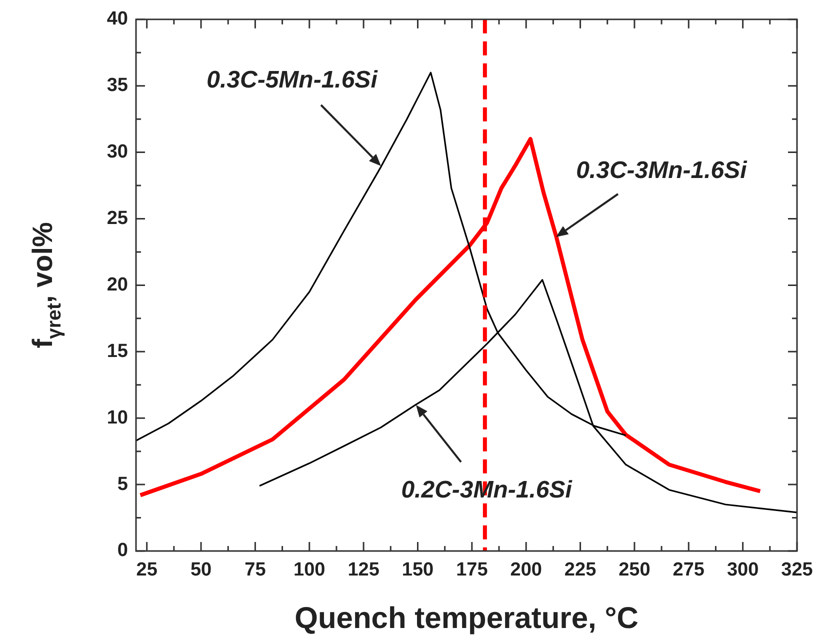 Image resolution: width=833 pixels, height=637 pixels. What do you see at coordinates (147, 570) in the screenshot?
I see `x-tick-label: 25` at bounding box center [147, 570].